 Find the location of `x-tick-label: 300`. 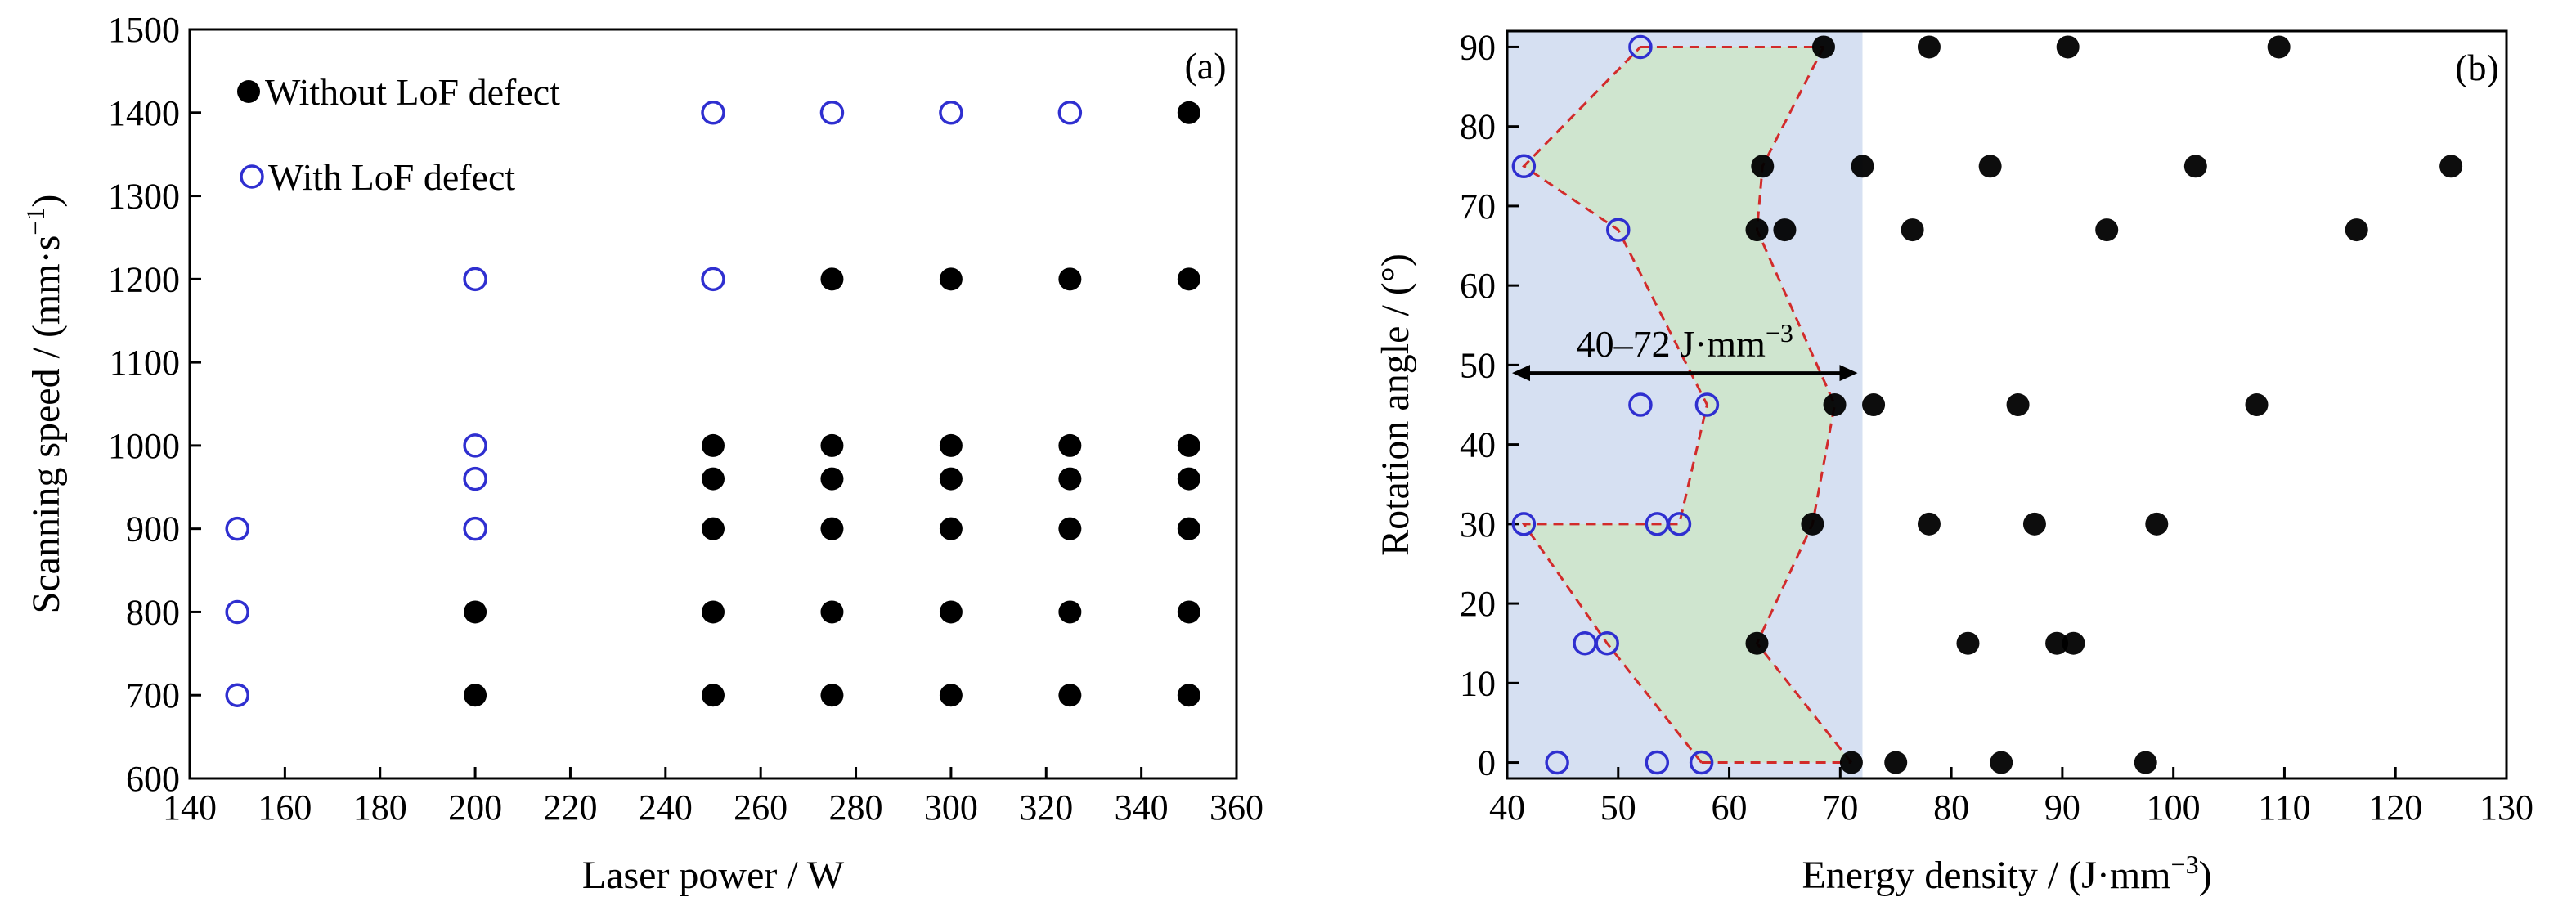

x-tick-label: 300 is located at coordinates (951, 807).